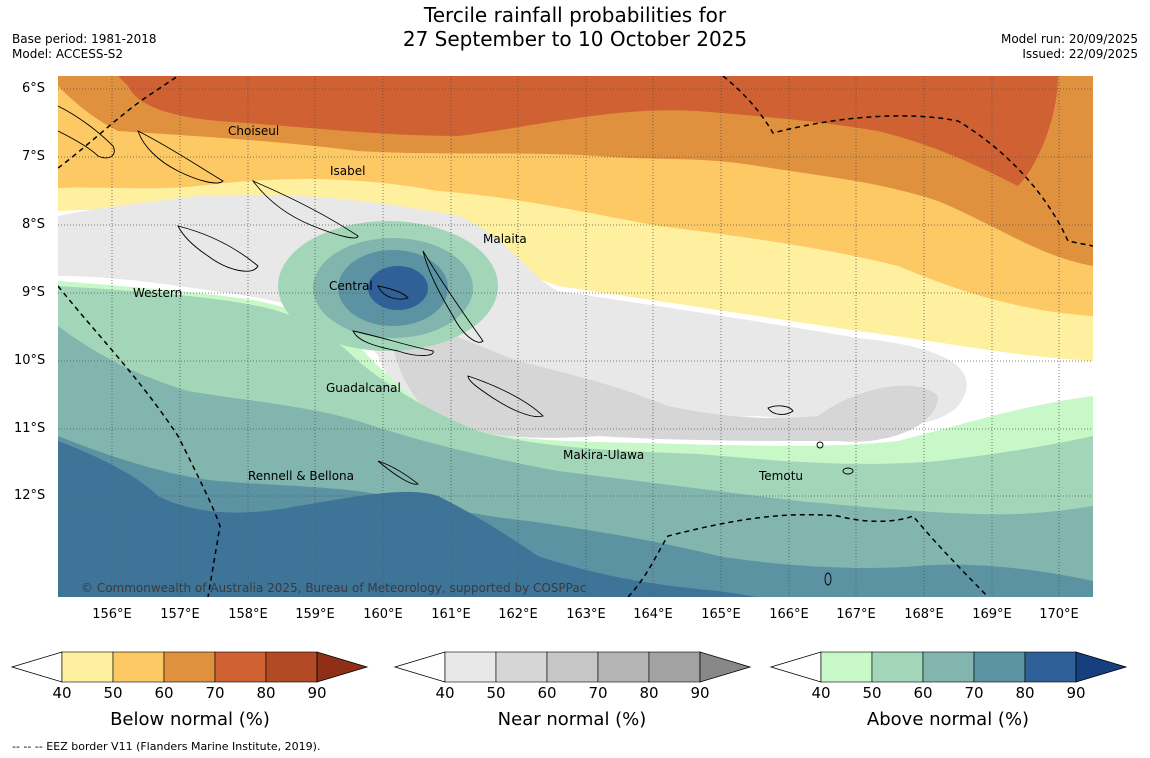  Describe the element at coordinates (663, 379) in the screenshot. I see `near-50-band` at that location.